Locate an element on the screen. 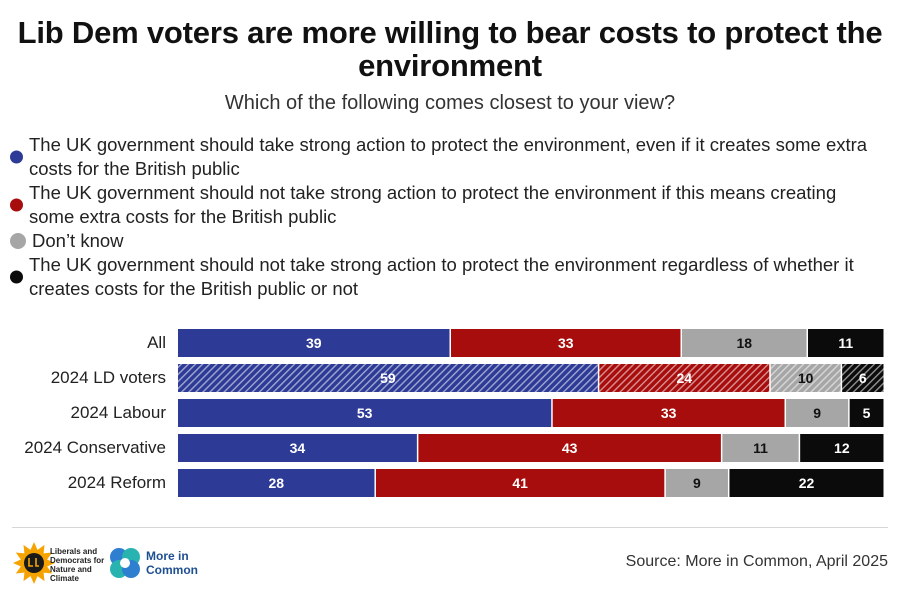  bar-value-label: 39 is located at coordinates (314, 343).